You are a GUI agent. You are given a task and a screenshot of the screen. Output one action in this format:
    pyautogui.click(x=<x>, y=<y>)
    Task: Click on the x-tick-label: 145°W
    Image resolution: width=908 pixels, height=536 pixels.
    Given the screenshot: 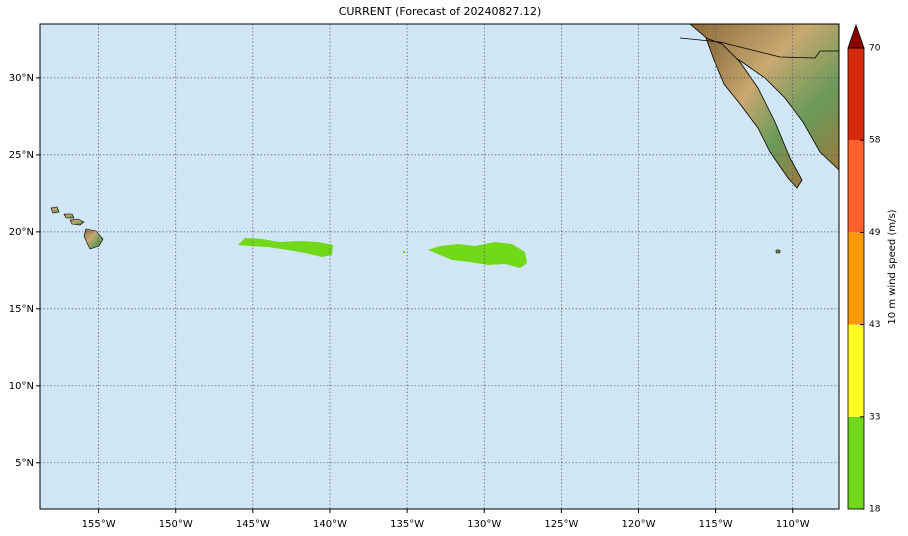 What is the action you would take?
    pyautogui.click(x=253, y=524)
    